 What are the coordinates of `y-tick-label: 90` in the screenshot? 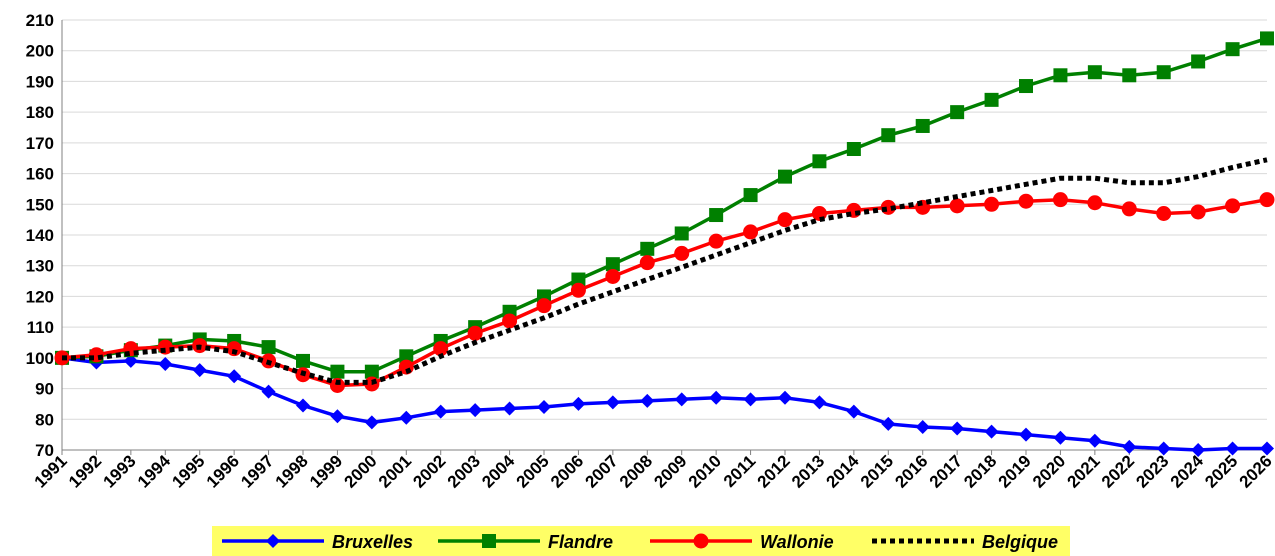 It's located at (44, 389).